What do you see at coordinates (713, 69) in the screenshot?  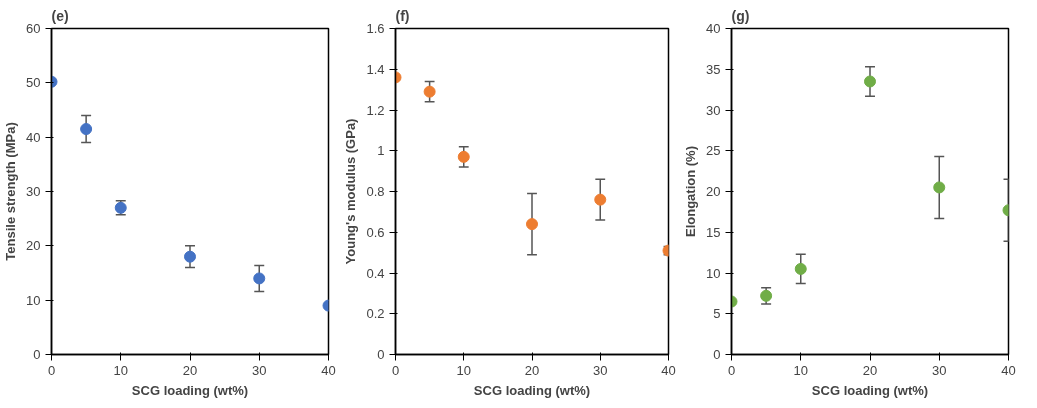 I see `y-tick-label: 35` at bounding box center [713, 69].